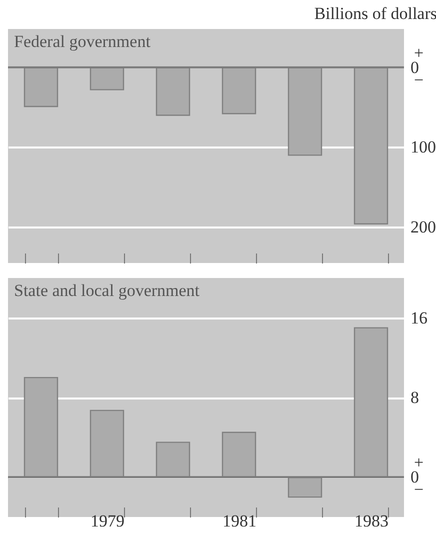 The width and height of the screenshot is (436, 545). I want to click on chart-title: State and local government, so click(107, 290).